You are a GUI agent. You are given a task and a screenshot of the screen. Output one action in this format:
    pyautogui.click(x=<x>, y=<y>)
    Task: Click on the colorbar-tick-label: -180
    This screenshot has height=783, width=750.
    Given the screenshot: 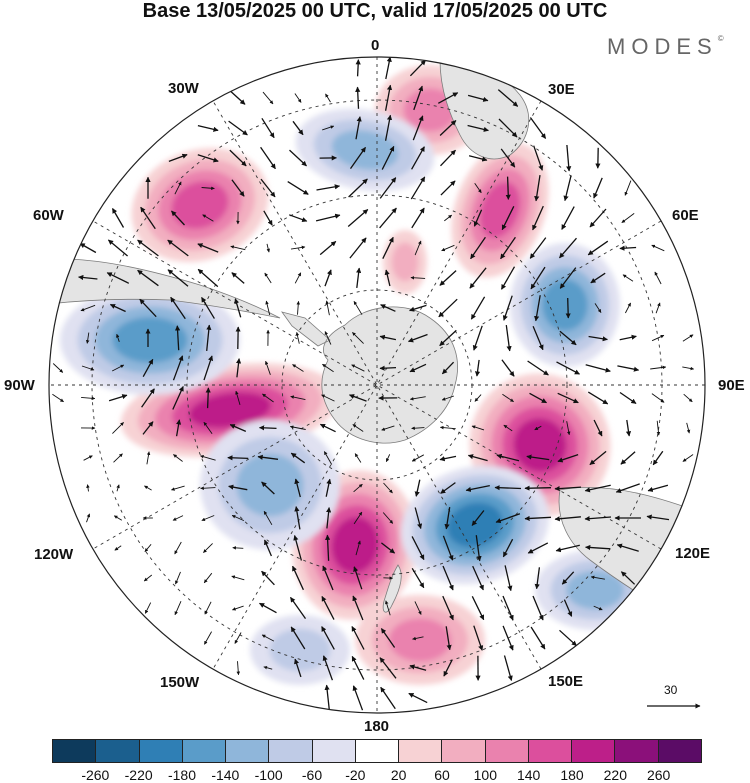 What is the action you would take?
    pyautogui.click(x=182, y=775)
    